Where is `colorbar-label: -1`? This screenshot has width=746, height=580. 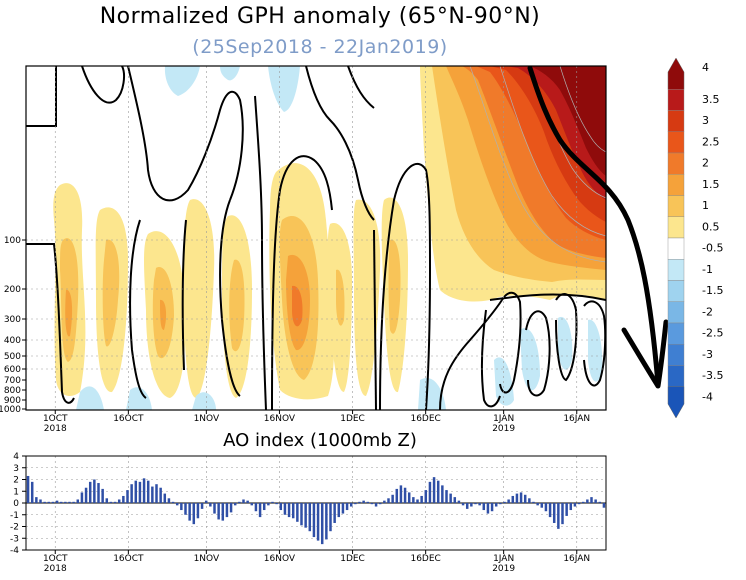 colorbar-label: -1 is located at coordinates (707, 269).